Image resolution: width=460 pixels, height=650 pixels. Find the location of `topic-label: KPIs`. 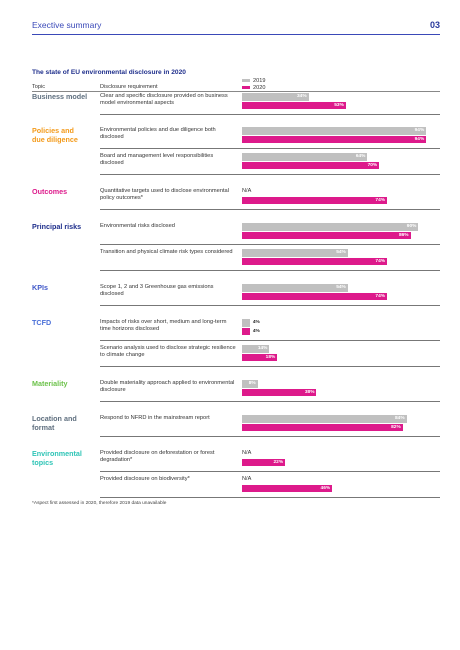

topic-label: KPIs is located at coordinates (40, 287).